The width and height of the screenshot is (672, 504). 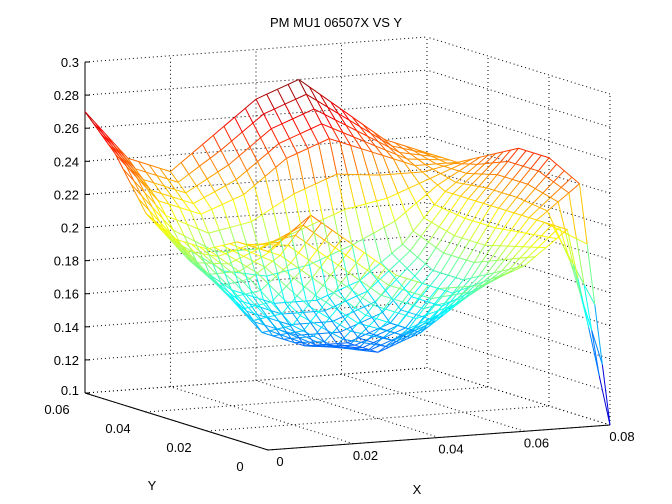 What do you see at coordinates (66, 194) in the screenshot?
I see `z-tick-label: 0.22` at bounding box center [66, 194].